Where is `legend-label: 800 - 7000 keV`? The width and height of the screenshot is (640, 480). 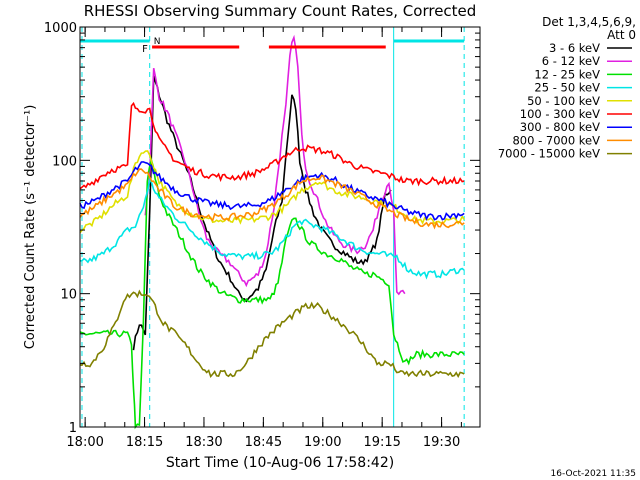
legend-label: 800 - 7000 keV is located at coordinates (556, 140).